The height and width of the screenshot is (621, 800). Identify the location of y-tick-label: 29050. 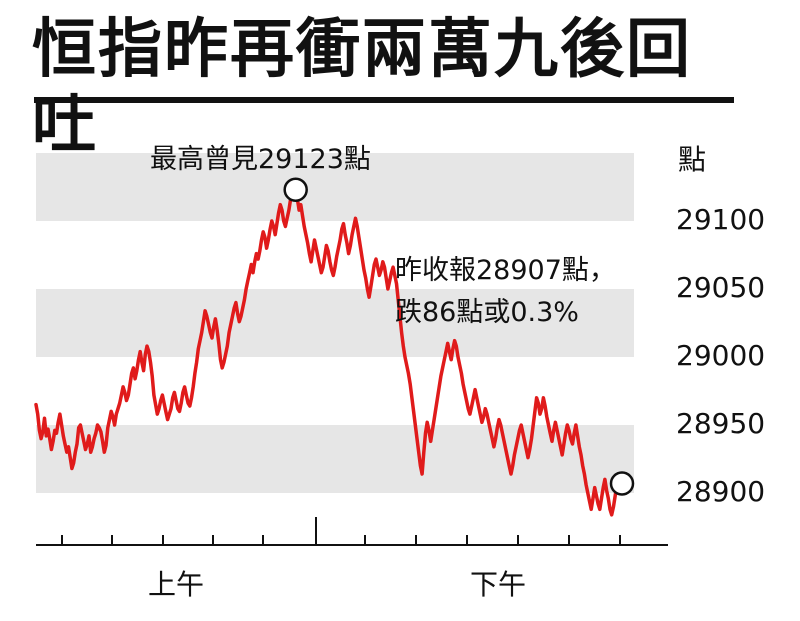
(721, 287).